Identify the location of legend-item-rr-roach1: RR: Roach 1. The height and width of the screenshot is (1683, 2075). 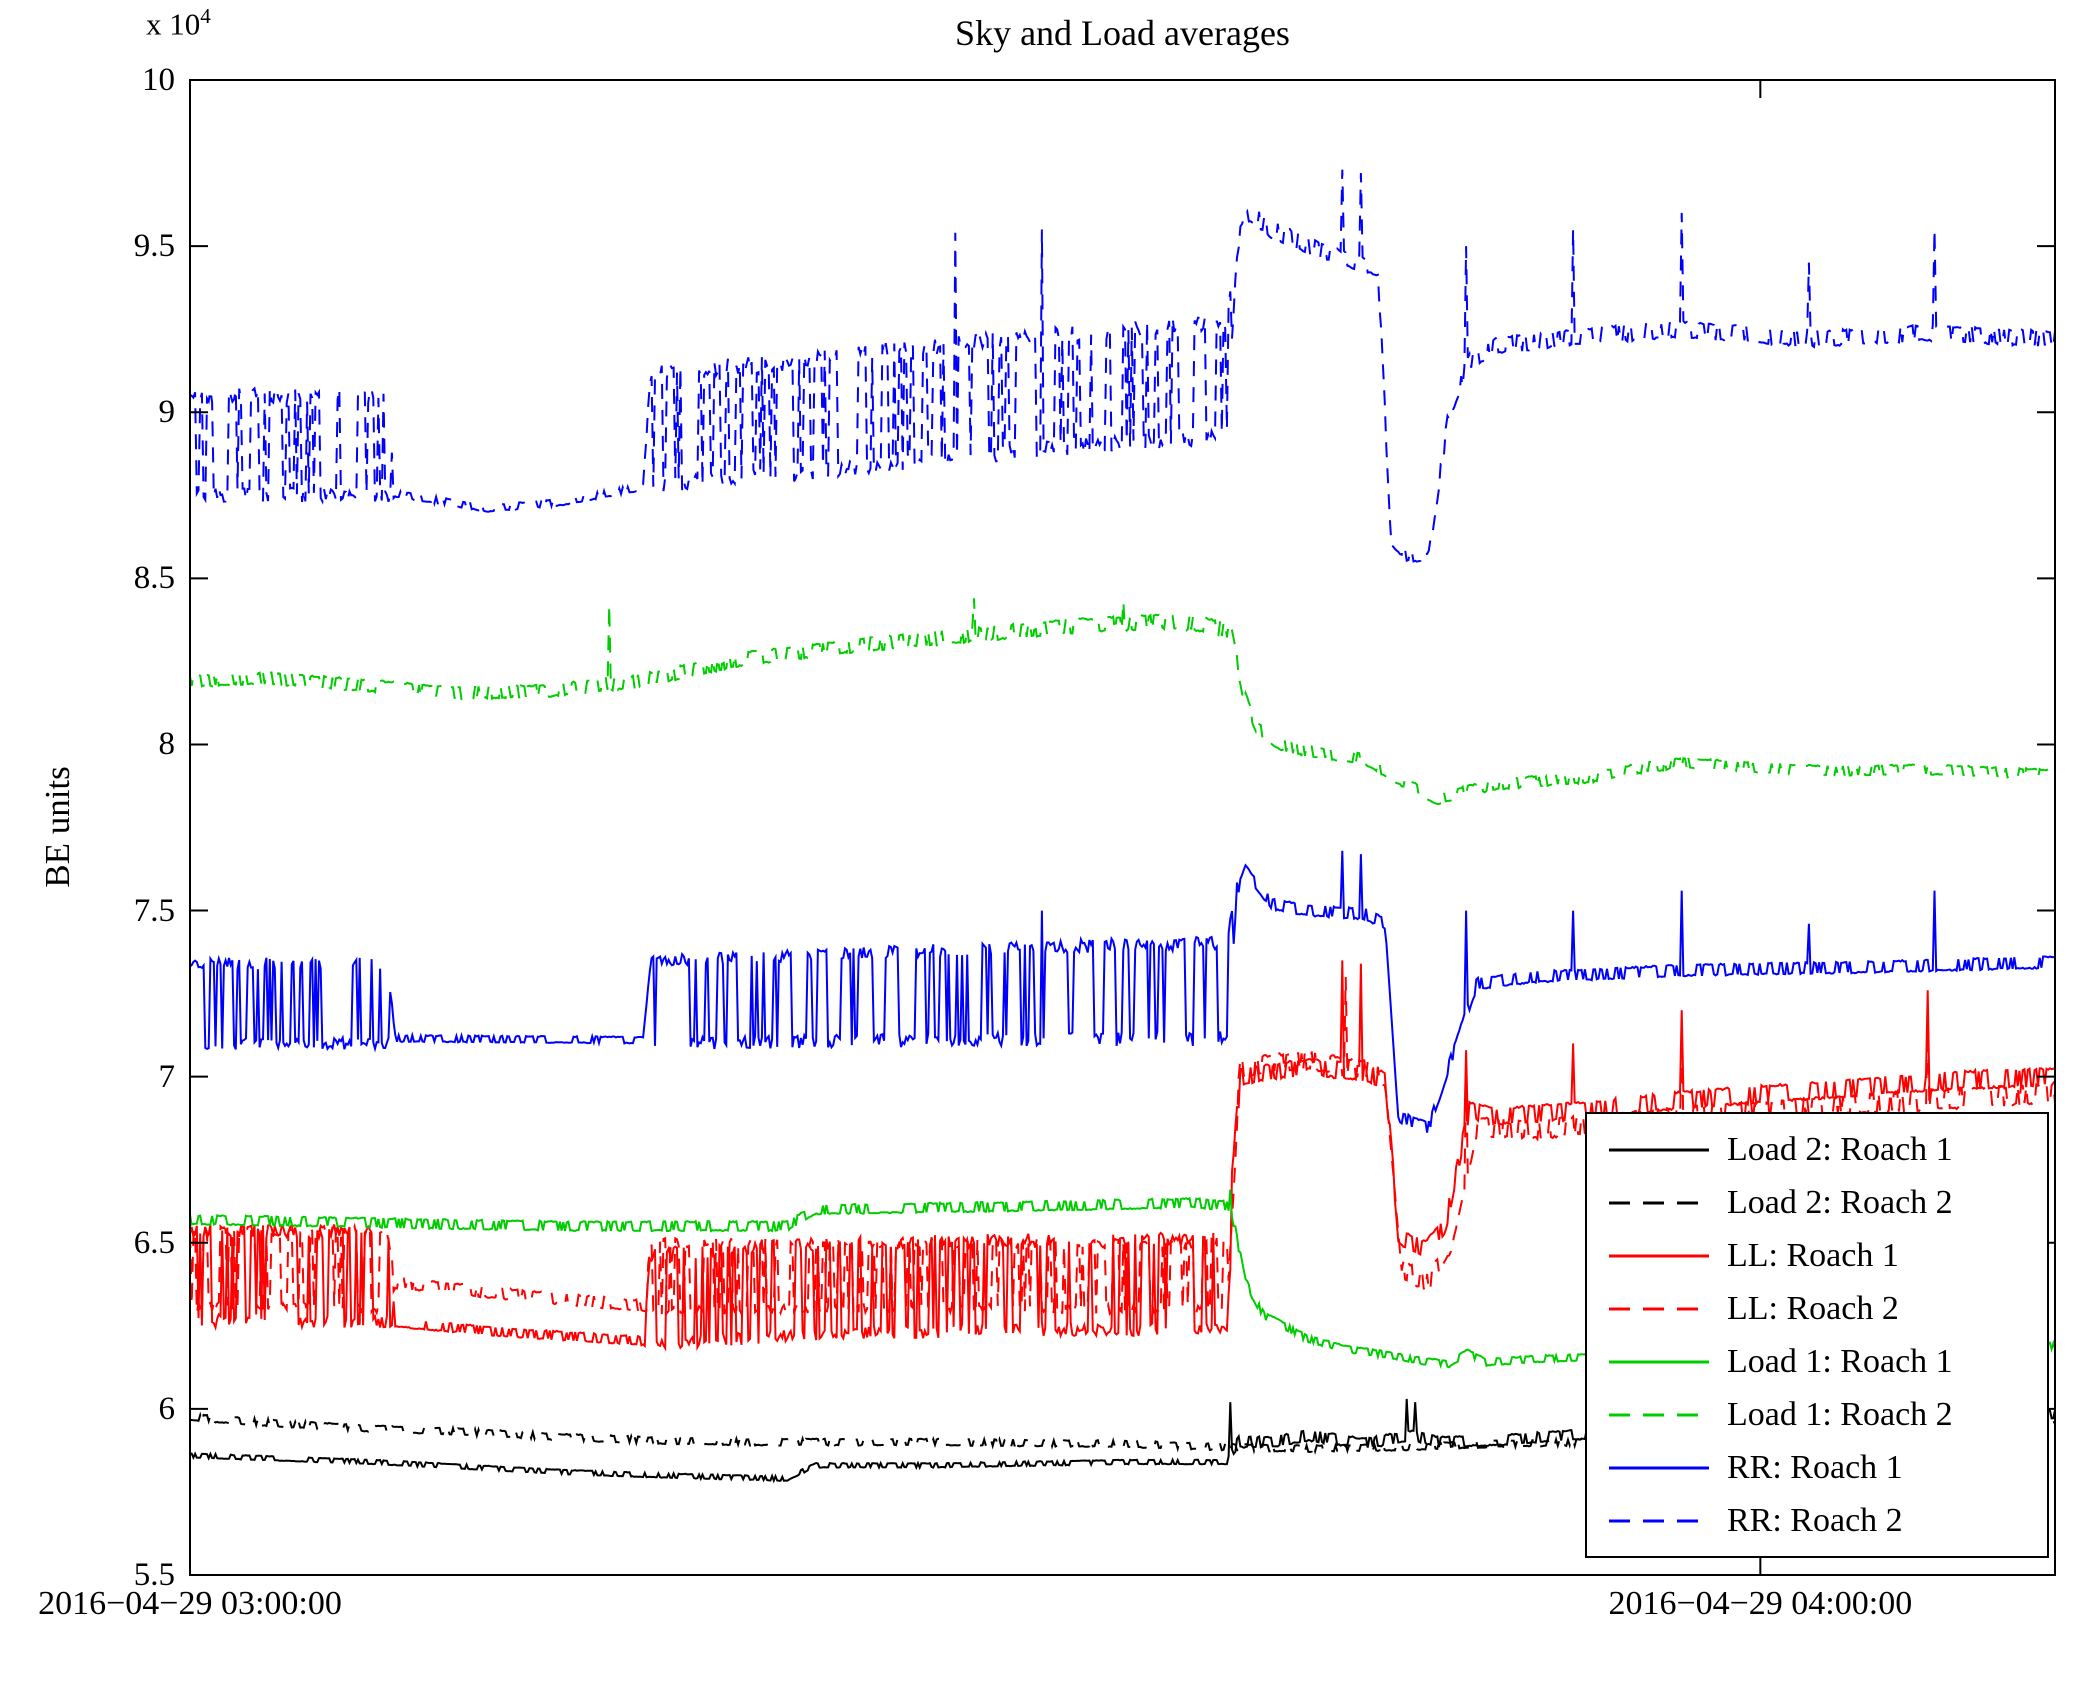
(1817, 1467).